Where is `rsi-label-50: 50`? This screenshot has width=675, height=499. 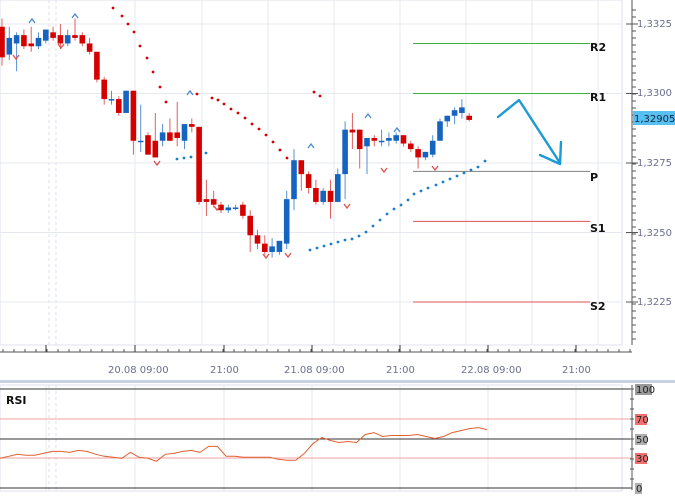 rsi-label-50: 50 is located at coordinates (642, 440).